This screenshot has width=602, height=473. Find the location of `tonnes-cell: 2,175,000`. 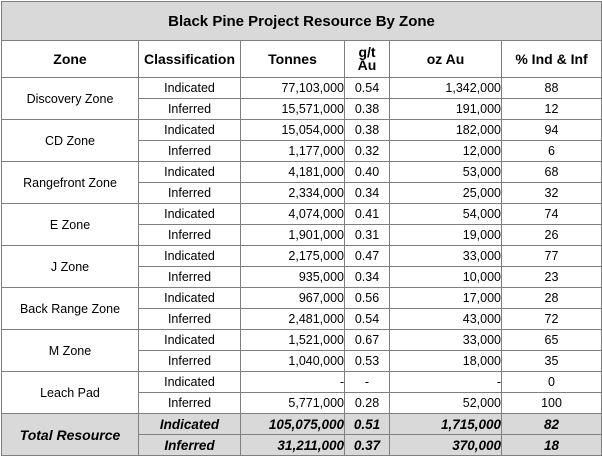

tonnes-cell: 2,175,000 is located at coordinates (292, 256).